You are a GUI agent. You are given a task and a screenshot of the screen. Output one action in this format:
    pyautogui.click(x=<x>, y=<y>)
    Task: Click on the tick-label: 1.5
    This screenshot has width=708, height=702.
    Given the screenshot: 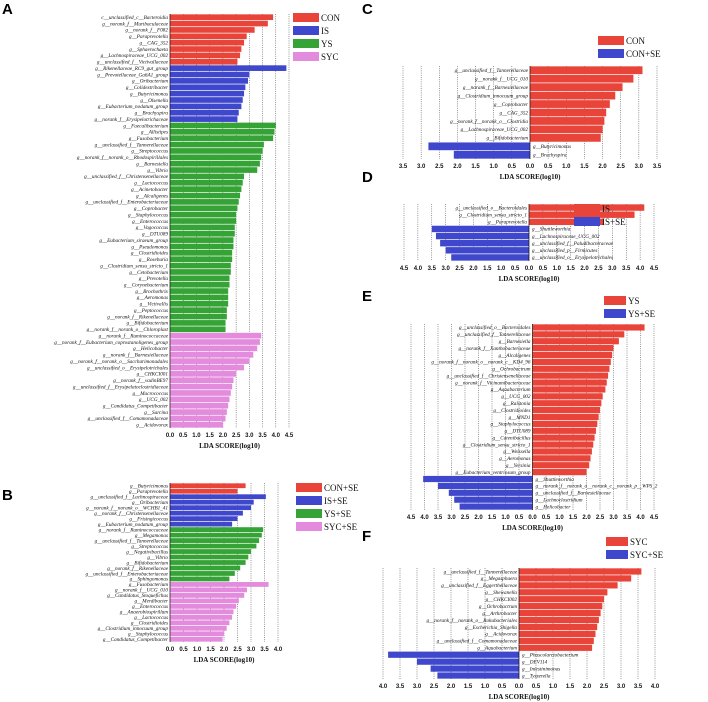 What is the action you would take?
    pyautogui.click(x=573, y=518)
    